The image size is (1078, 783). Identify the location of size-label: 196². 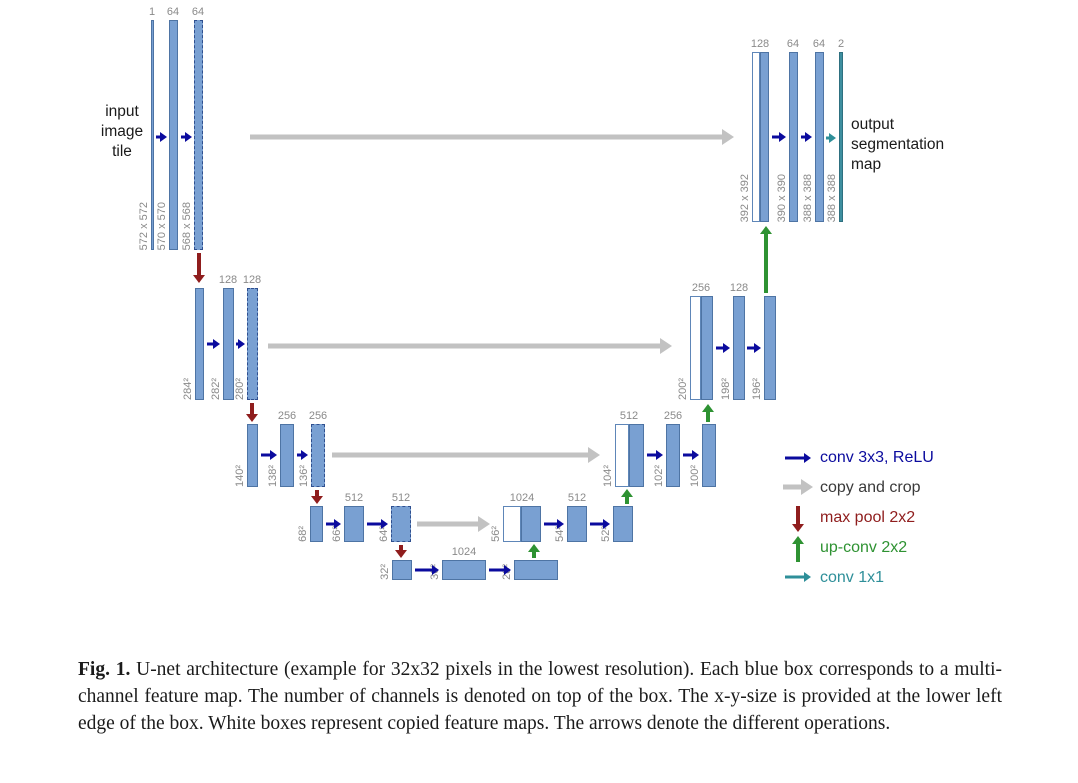
(757, 388).